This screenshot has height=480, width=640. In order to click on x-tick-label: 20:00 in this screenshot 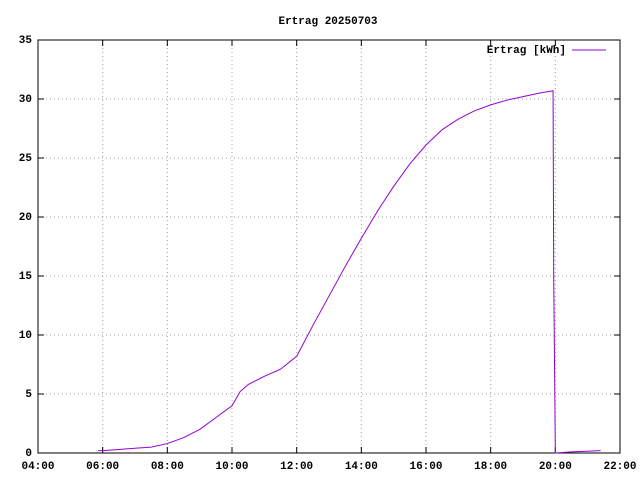, I will do `click(555, 467)`.